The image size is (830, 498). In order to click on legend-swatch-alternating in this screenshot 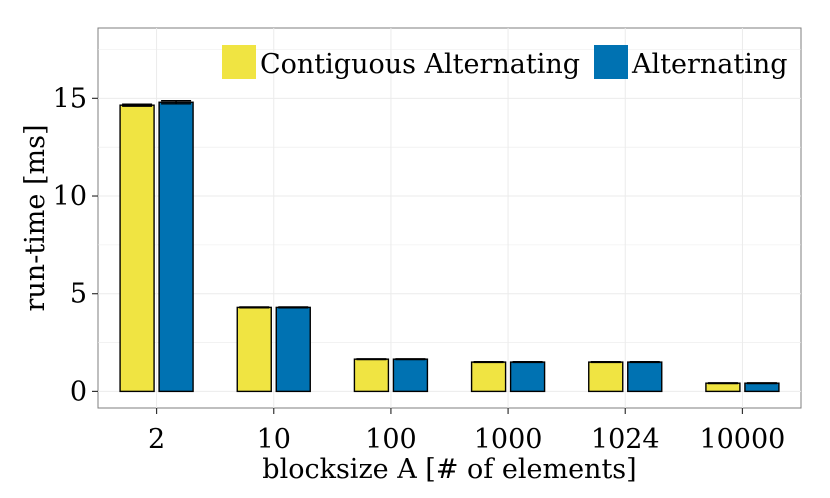, I will do `click(611, 62)`.